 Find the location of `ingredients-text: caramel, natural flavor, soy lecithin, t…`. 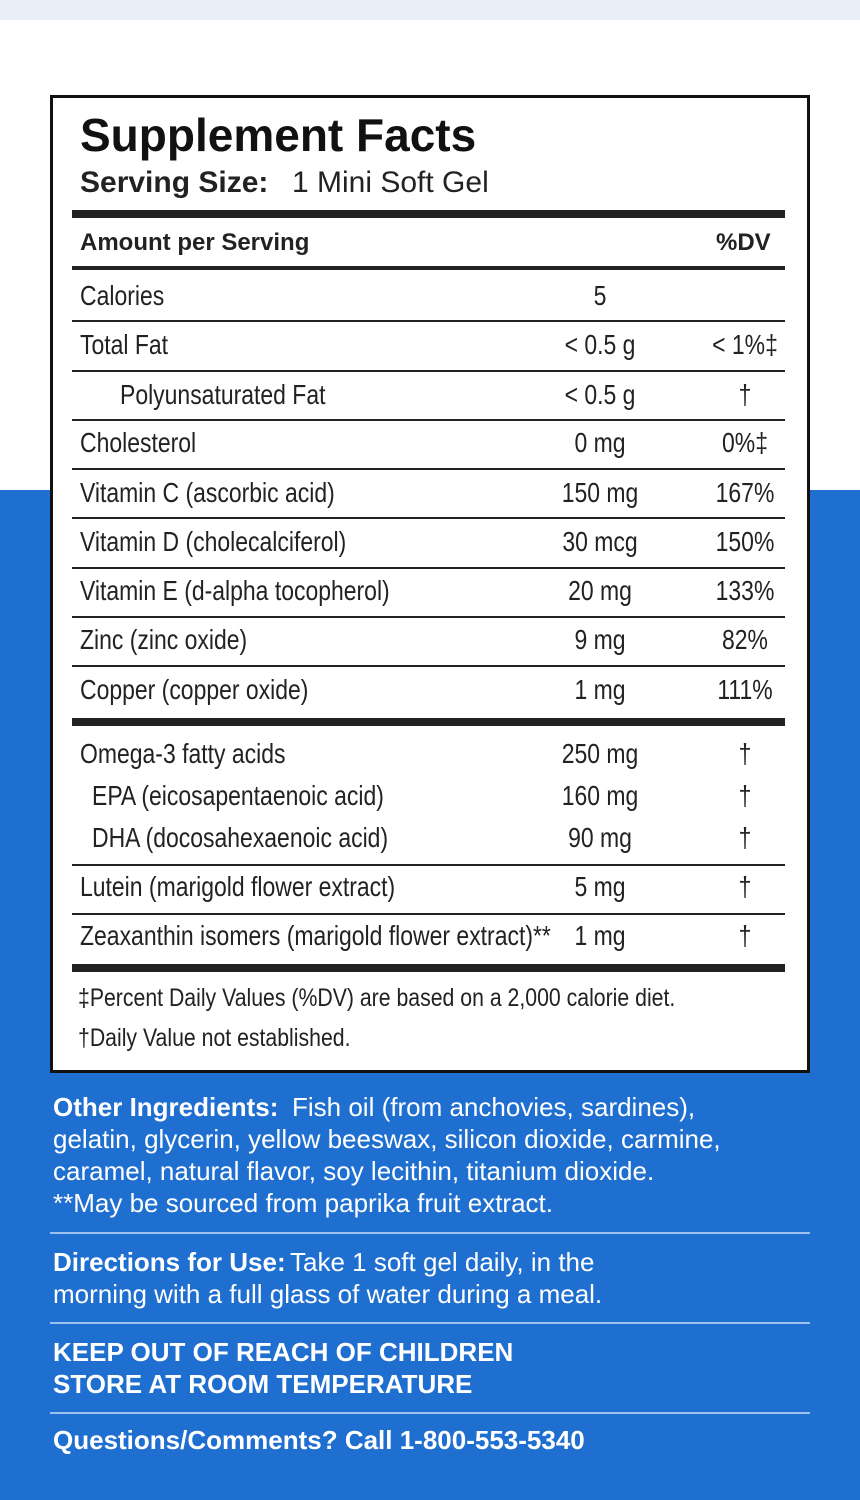

ingredients-text: caramel, natural flavor, soy lecithin, t… is located at coordinates (354, 1171).